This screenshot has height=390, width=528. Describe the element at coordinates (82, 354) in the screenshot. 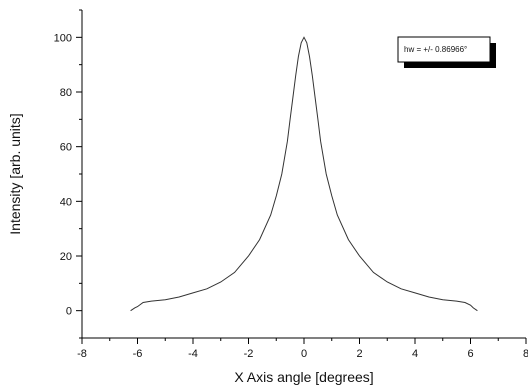

I see `x-tick-label: -8` at that location.